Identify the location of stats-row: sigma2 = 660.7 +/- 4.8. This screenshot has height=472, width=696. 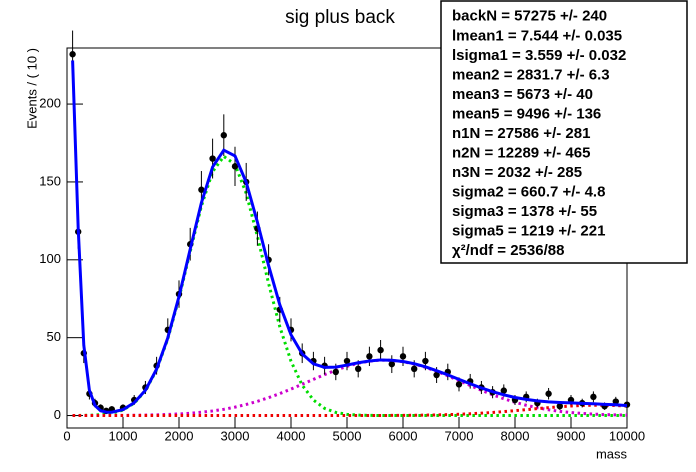
(528, 192).